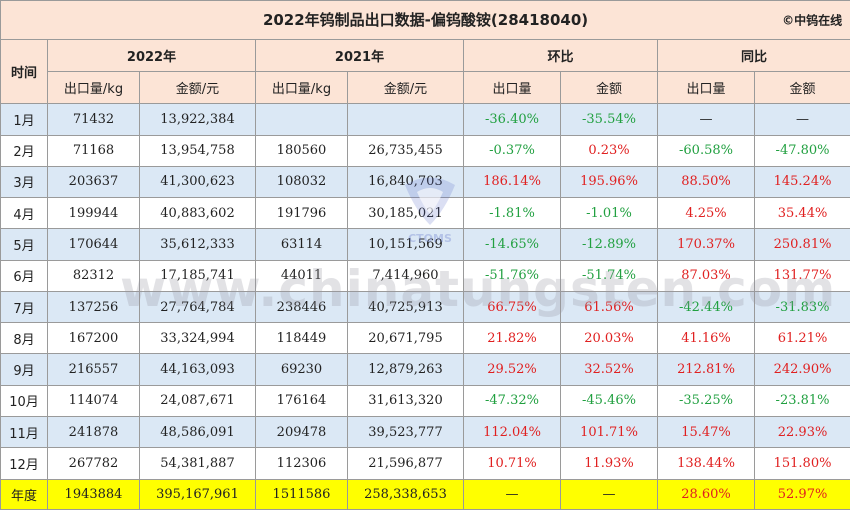 The height and width of the screenshot is (510, 850). What do you see at coordinates (301, 244) in the screenshot?
I see `cell-qty-2021: 63114` at bounding box center [301, 244].